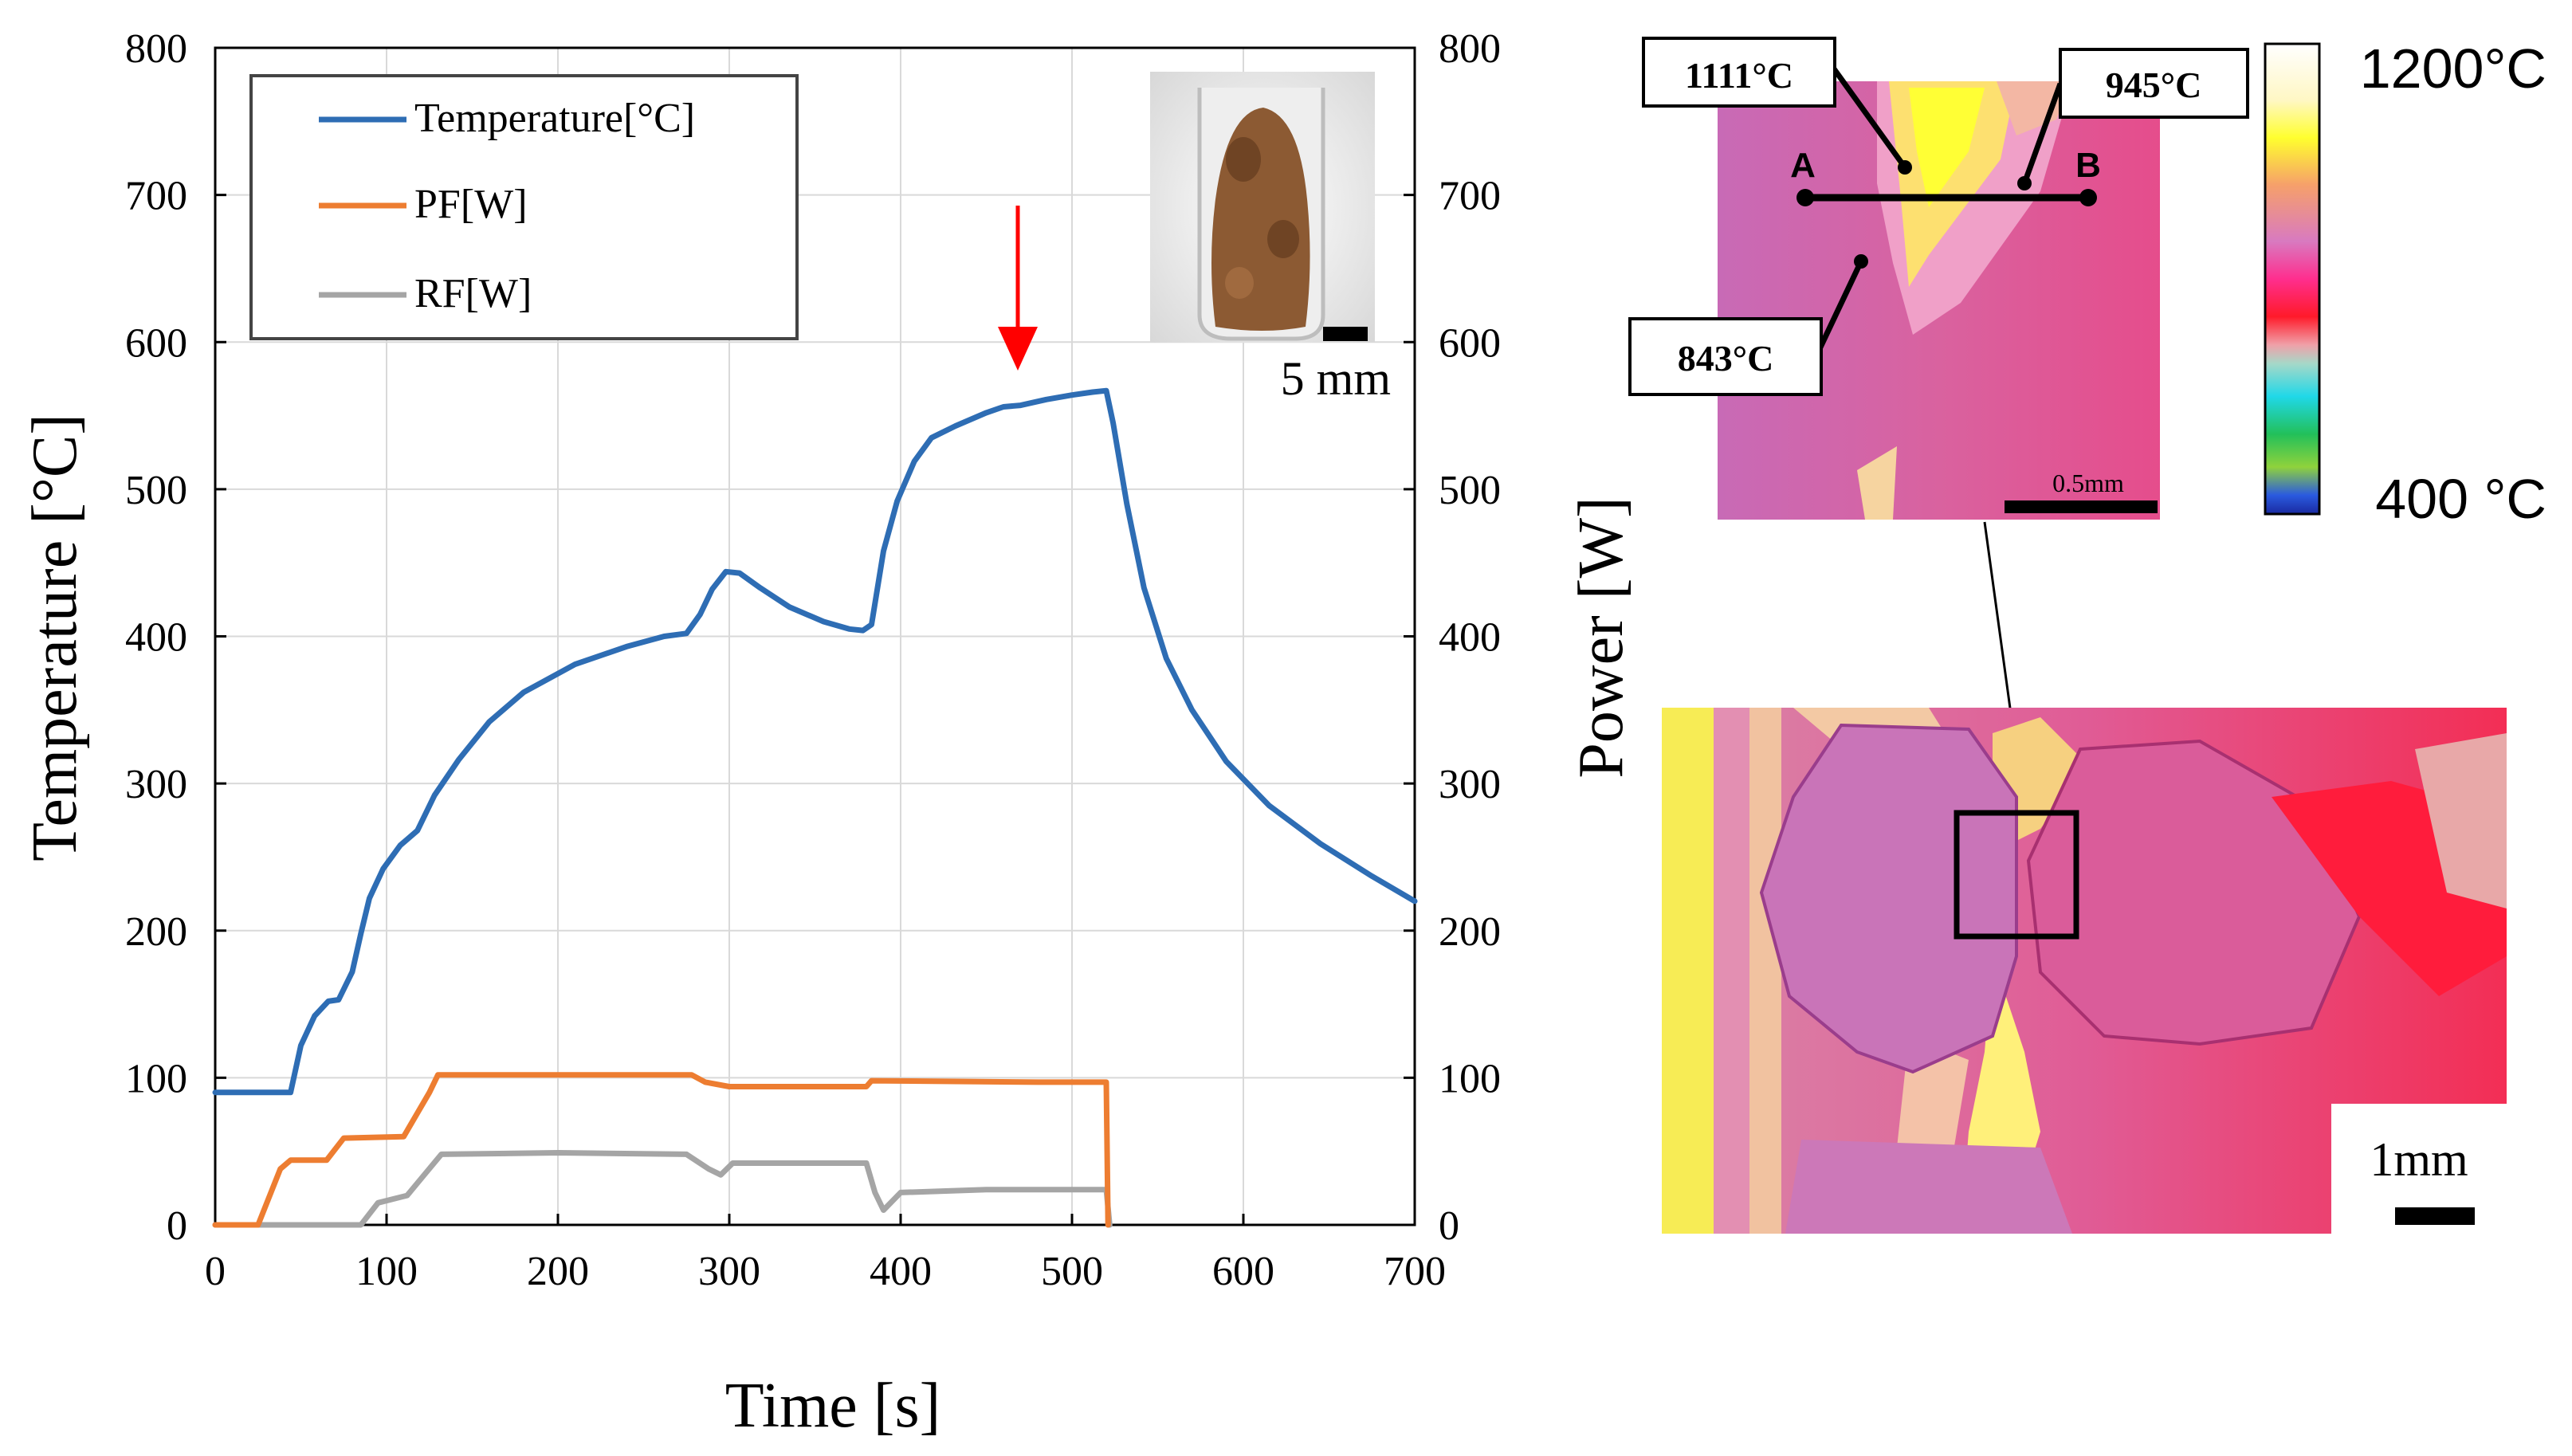 The image size is (2572, 1456). What do you see at coordinates (1601, 637) in the screenshot?
I see `y-axis-right-title: Power [W]` at bounding box center [1601, 637].